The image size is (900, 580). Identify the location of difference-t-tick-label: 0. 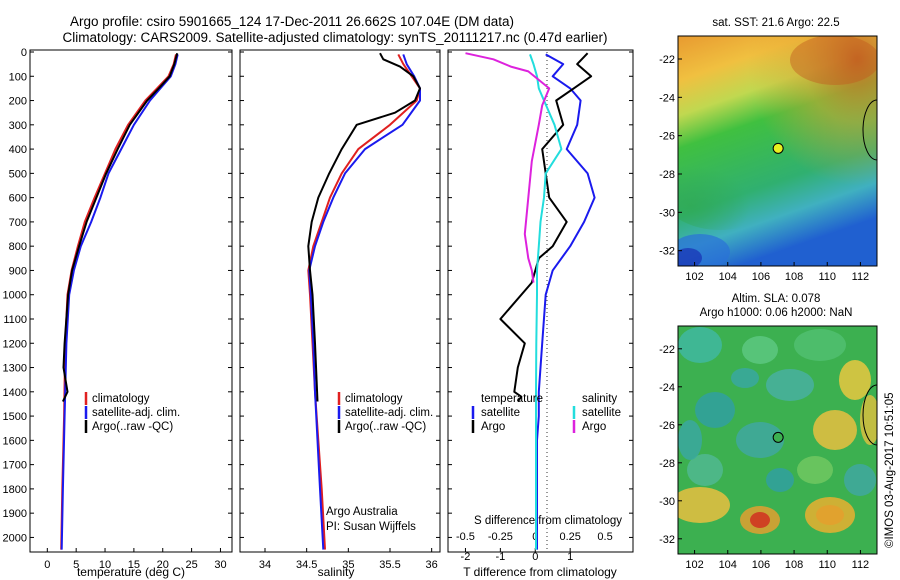
(535, 557).